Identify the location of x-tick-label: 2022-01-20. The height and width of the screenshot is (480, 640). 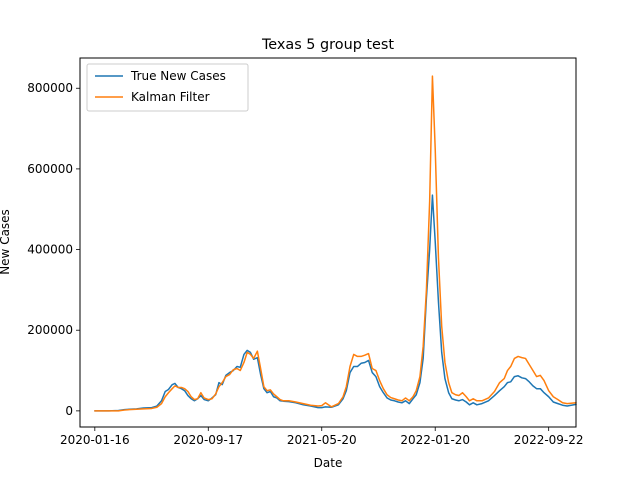
(435, 440).